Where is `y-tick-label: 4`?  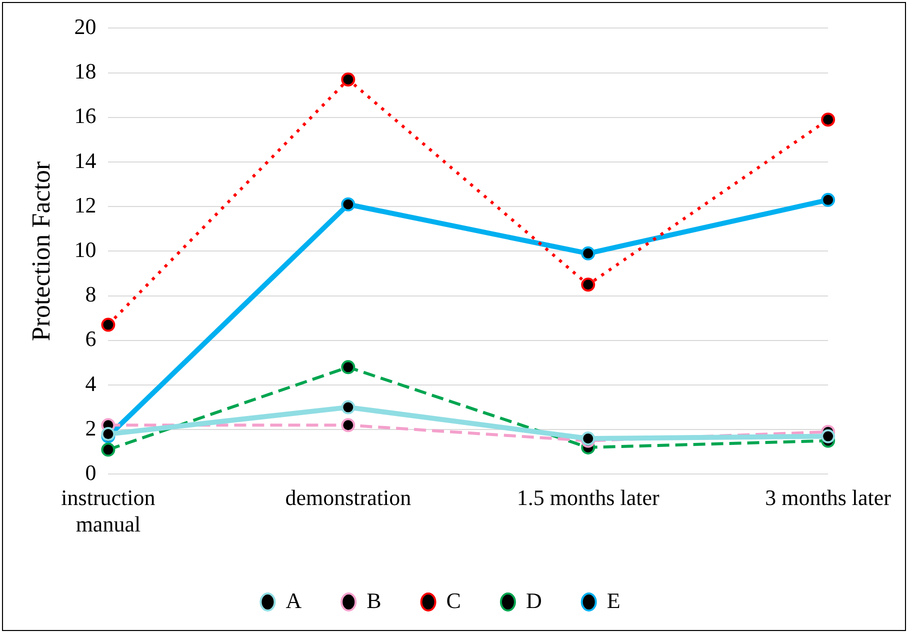 y-tick-label: 4 is located at coordinates (90, 383).